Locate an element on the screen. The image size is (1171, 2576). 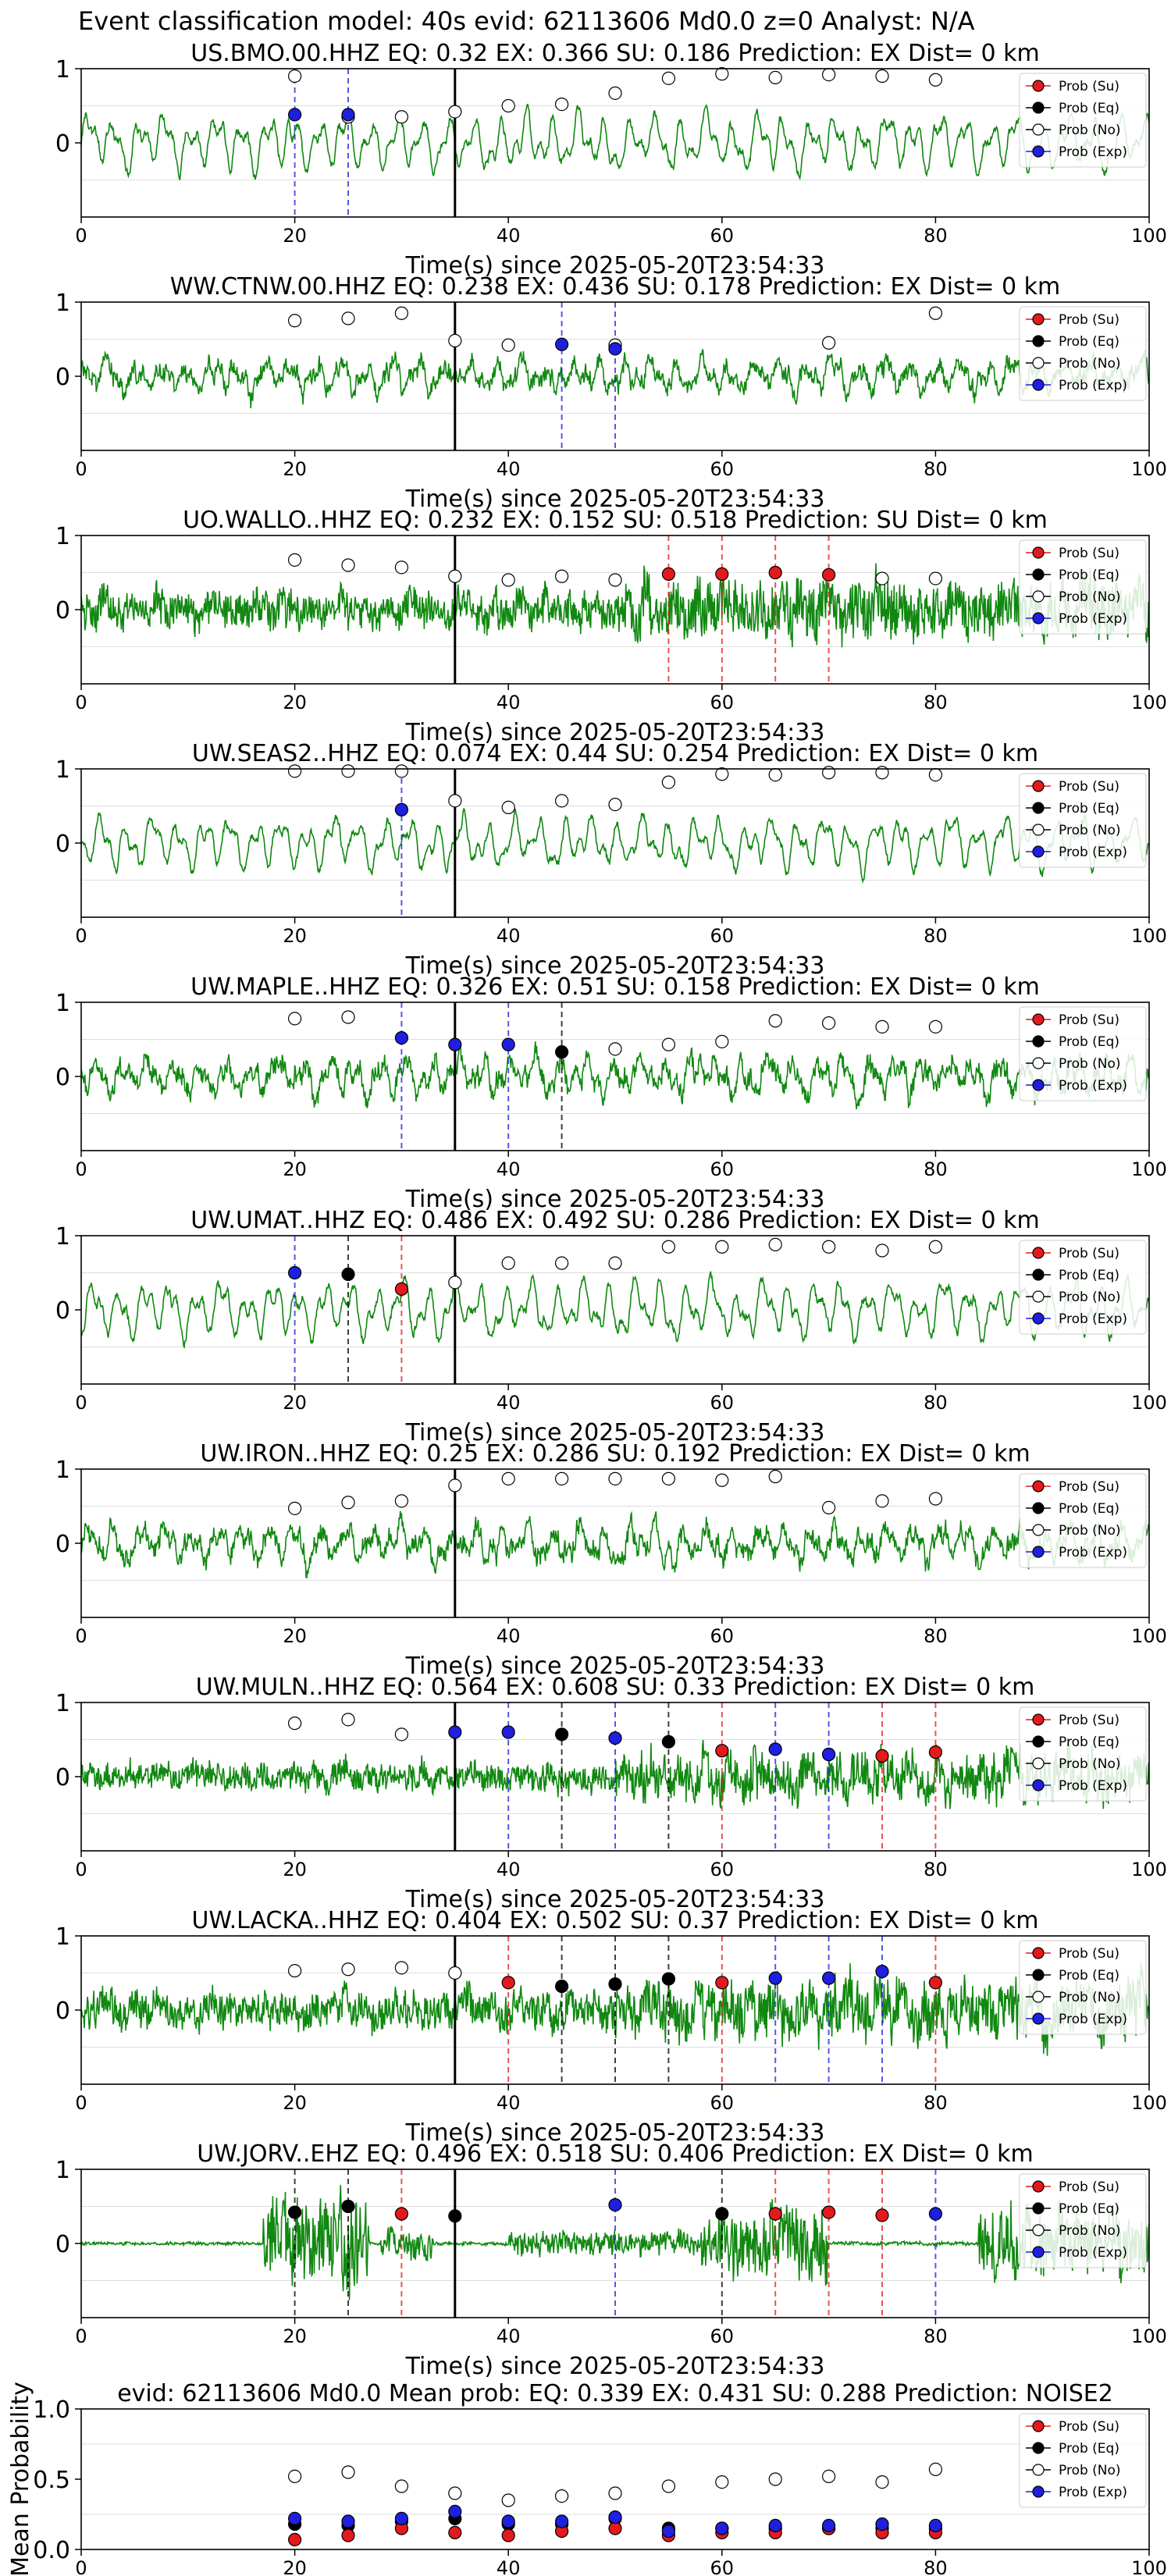
y-tick-label: 0.0 is located at coordinates (51, 2550).